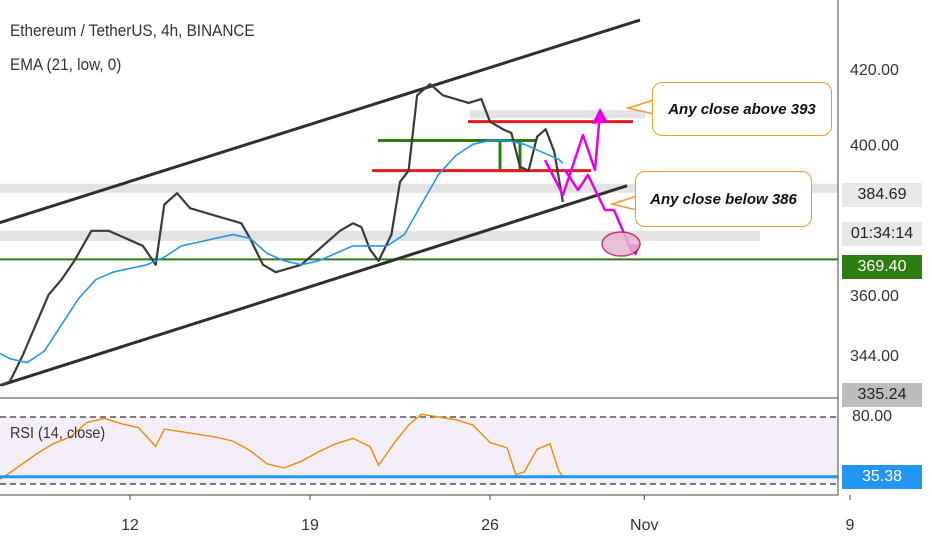 The image size is (932, 550). I want to click on rsi-axis-tick-80: 80.00, so click(872, 416).